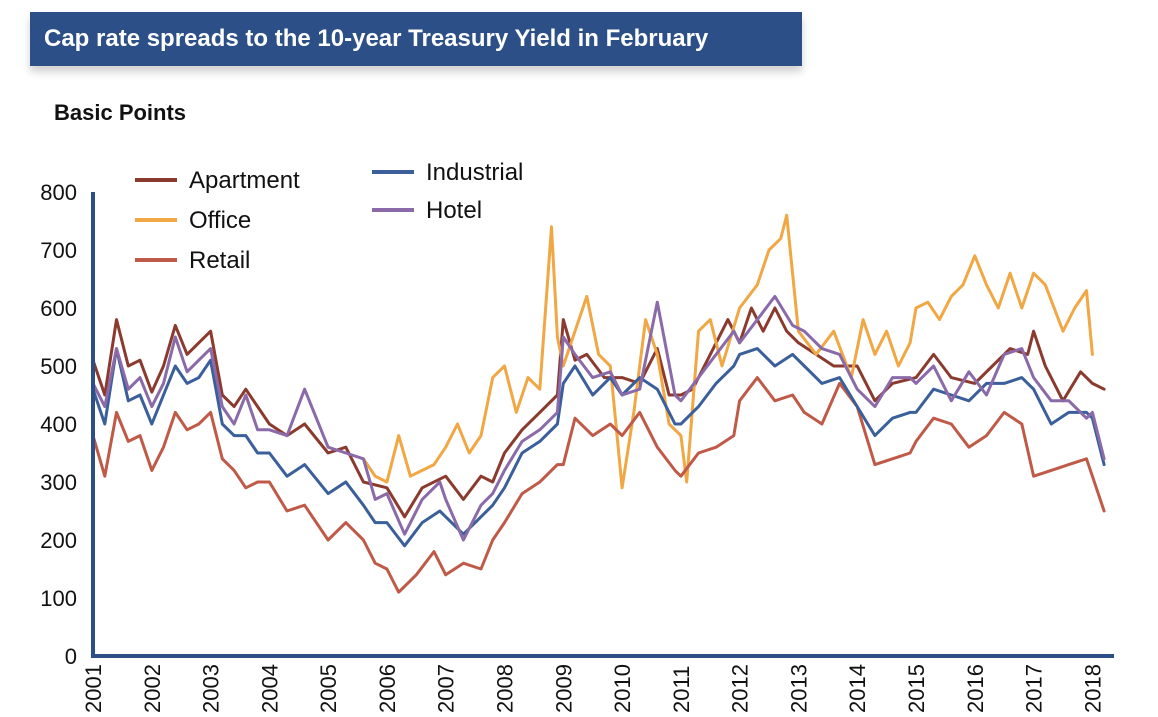  Describe the element at coordinates (454, 210) in the screenshot. I see `legend-label-hotel: Hotel` at that location.